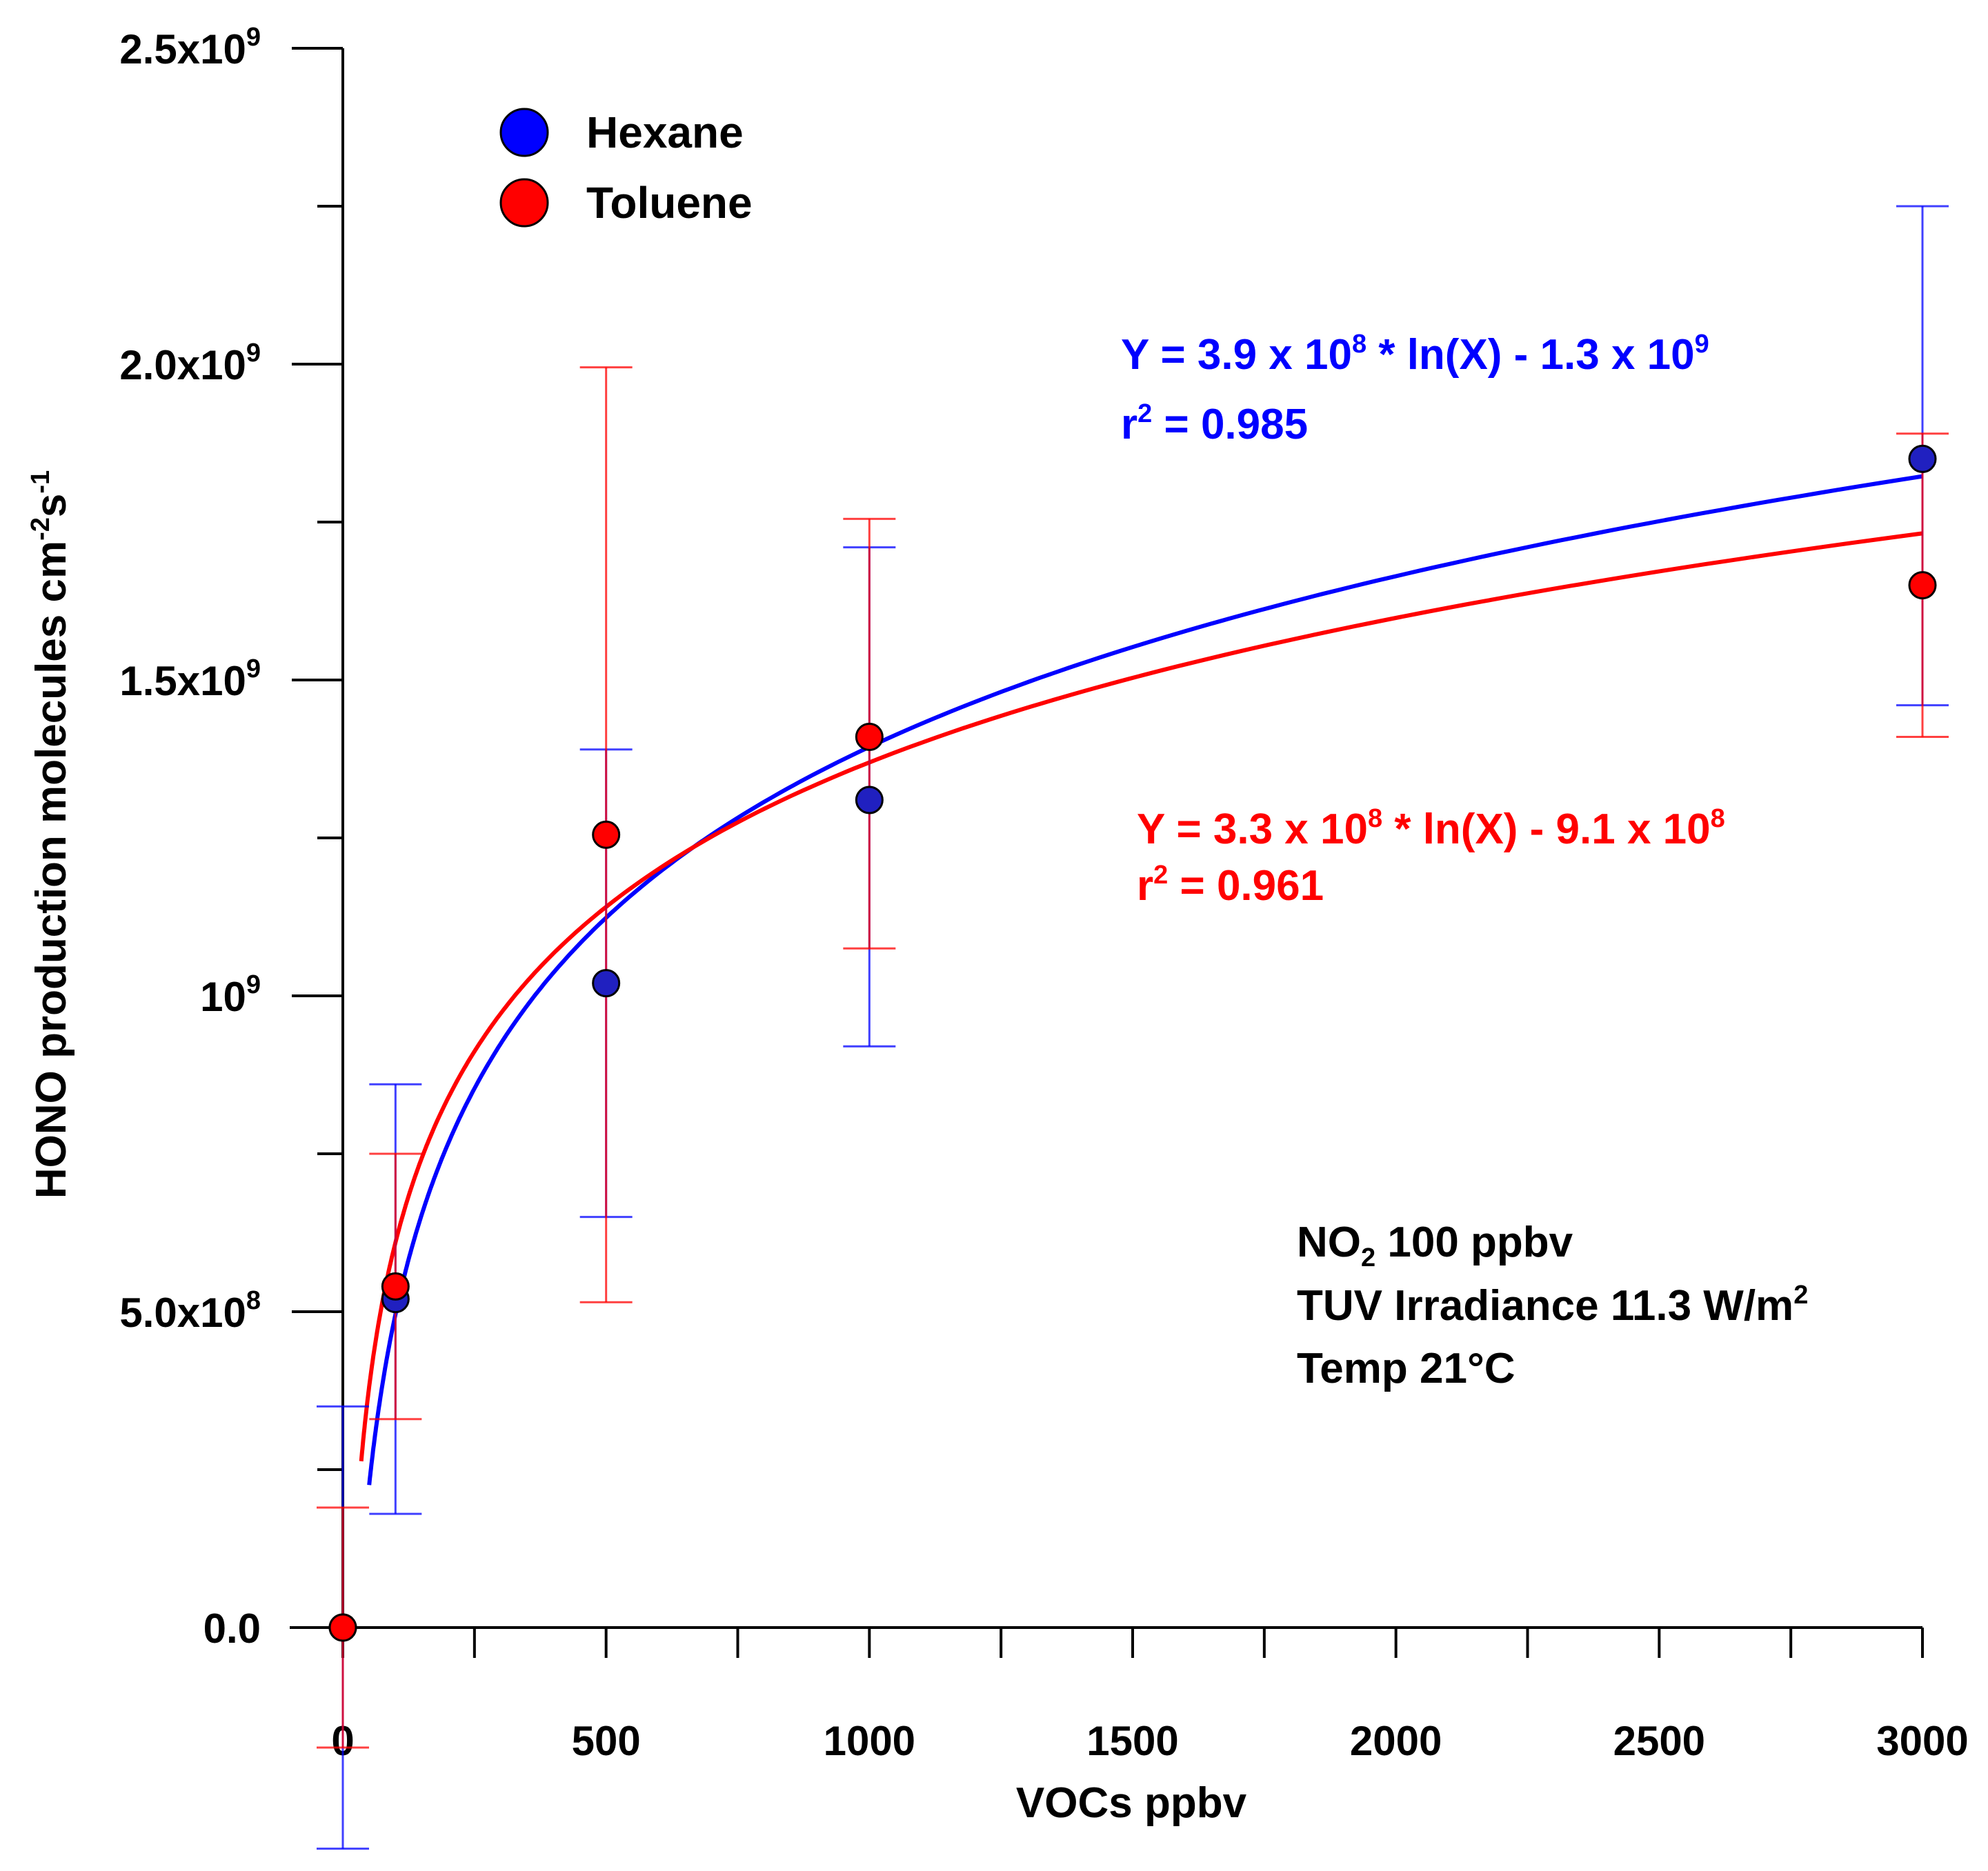 The width and height of the screenshot is (1988, 1871). I want to click on eq-hexane-coef-exp: 8, so click(1359, 344).